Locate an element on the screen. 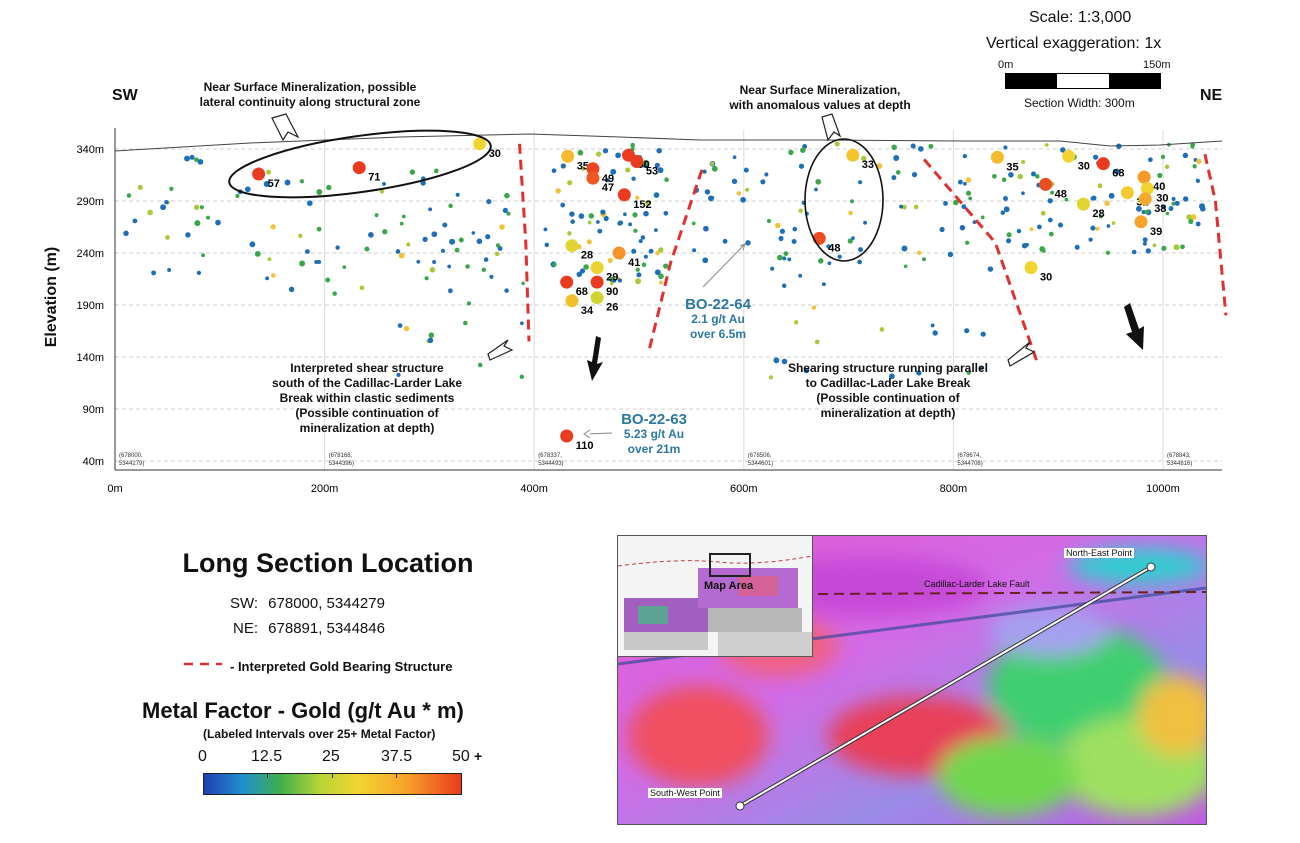 This screenshot has height=843, width=1300. ne-direction-label: NE is located at coordinates (1211, 95).